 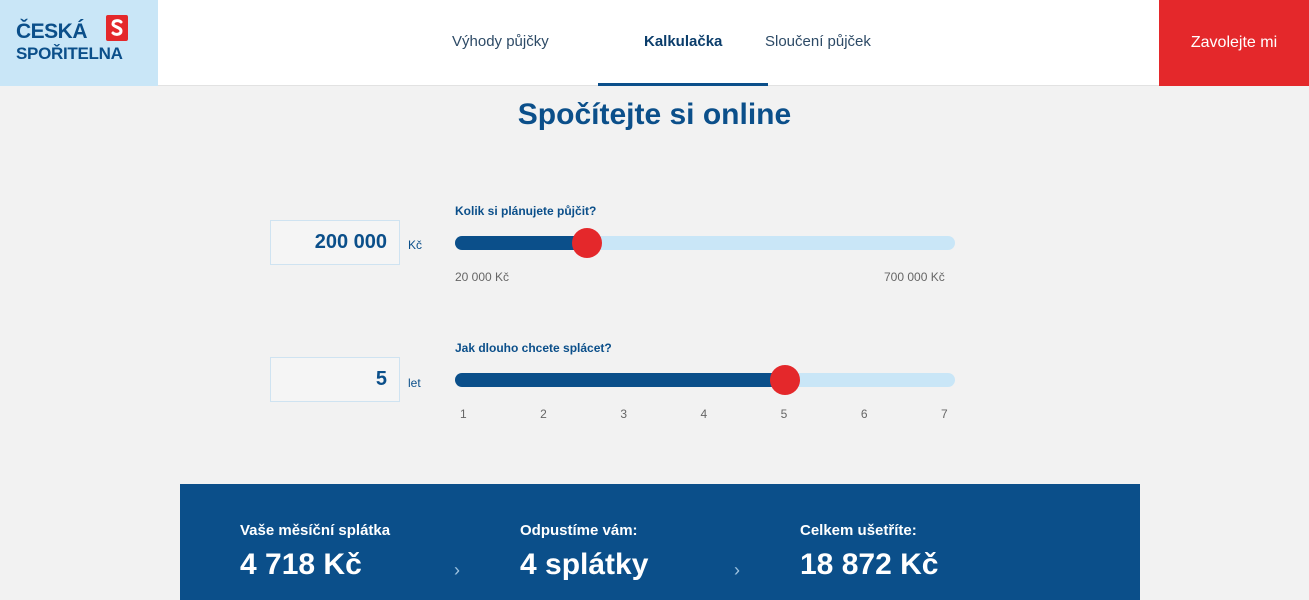 I want to click on forgiven-payments: Odpustíme vám: 4 splátky, so click(x=584, y=552).